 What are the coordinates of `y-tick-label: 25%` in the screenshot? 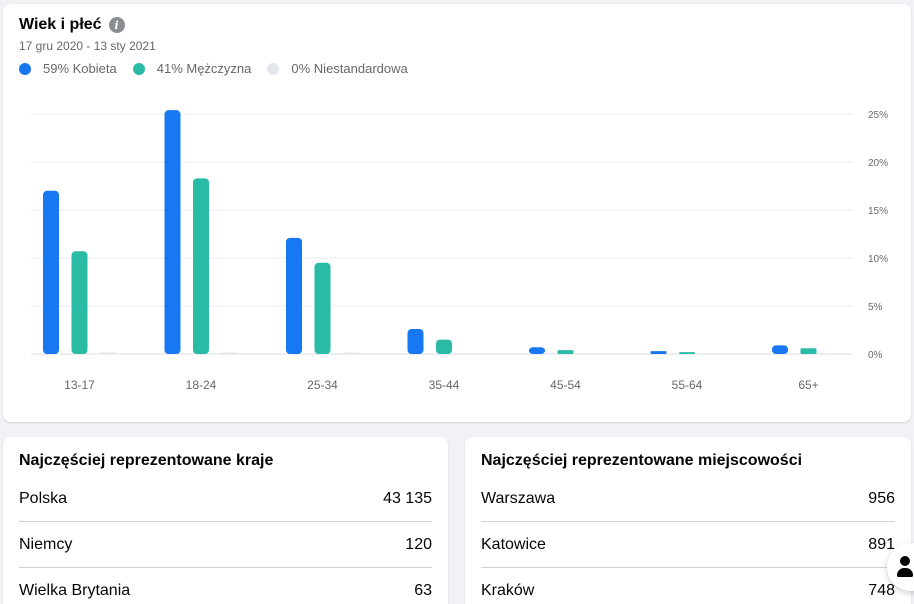 It's located at (878, 115).